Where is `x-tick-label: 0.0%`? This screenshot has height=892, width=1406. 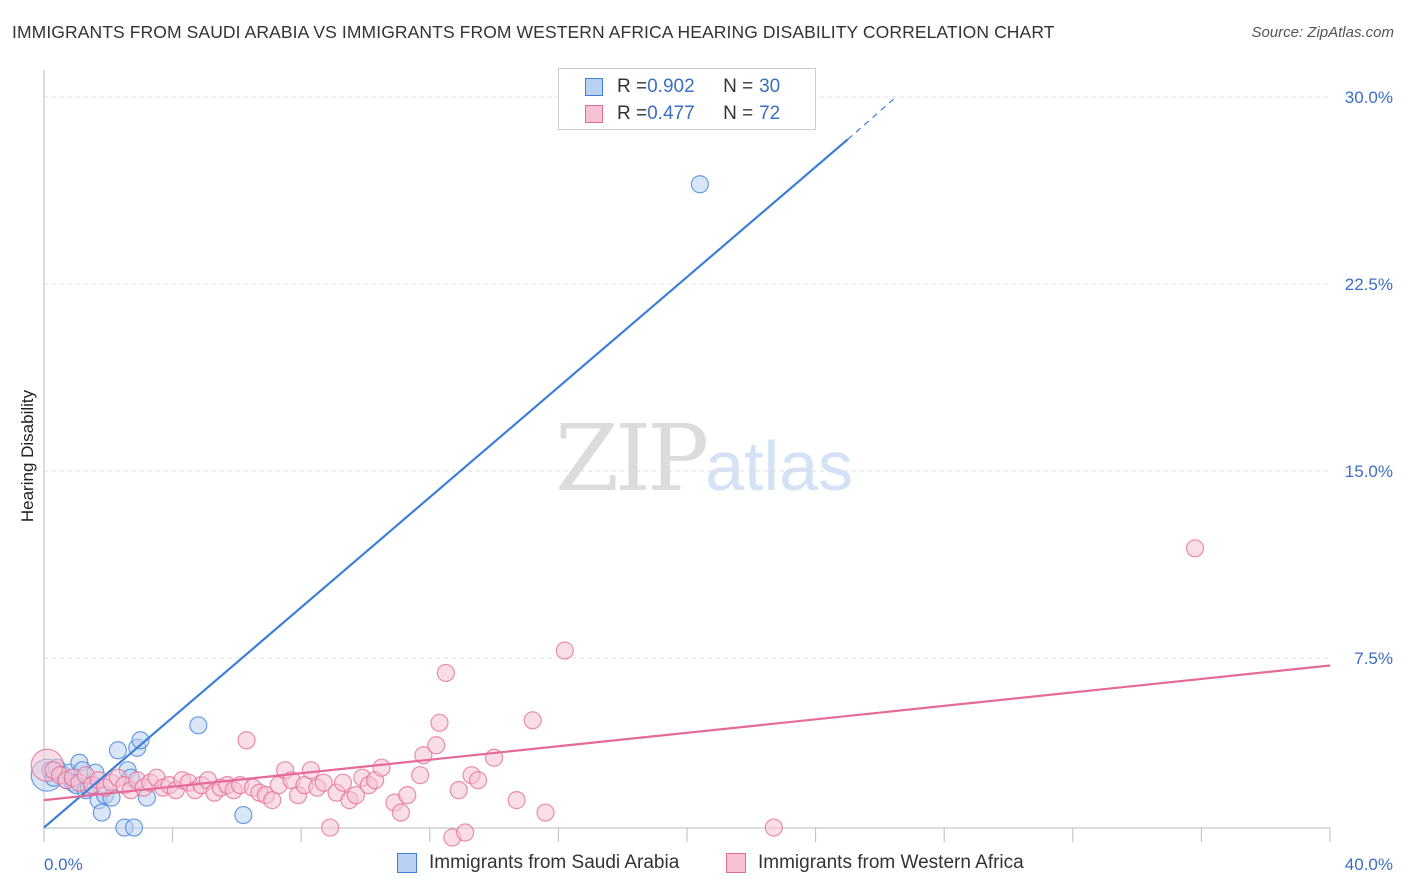 x-tick-label: 0.0% is located at coordinates (63, 864).